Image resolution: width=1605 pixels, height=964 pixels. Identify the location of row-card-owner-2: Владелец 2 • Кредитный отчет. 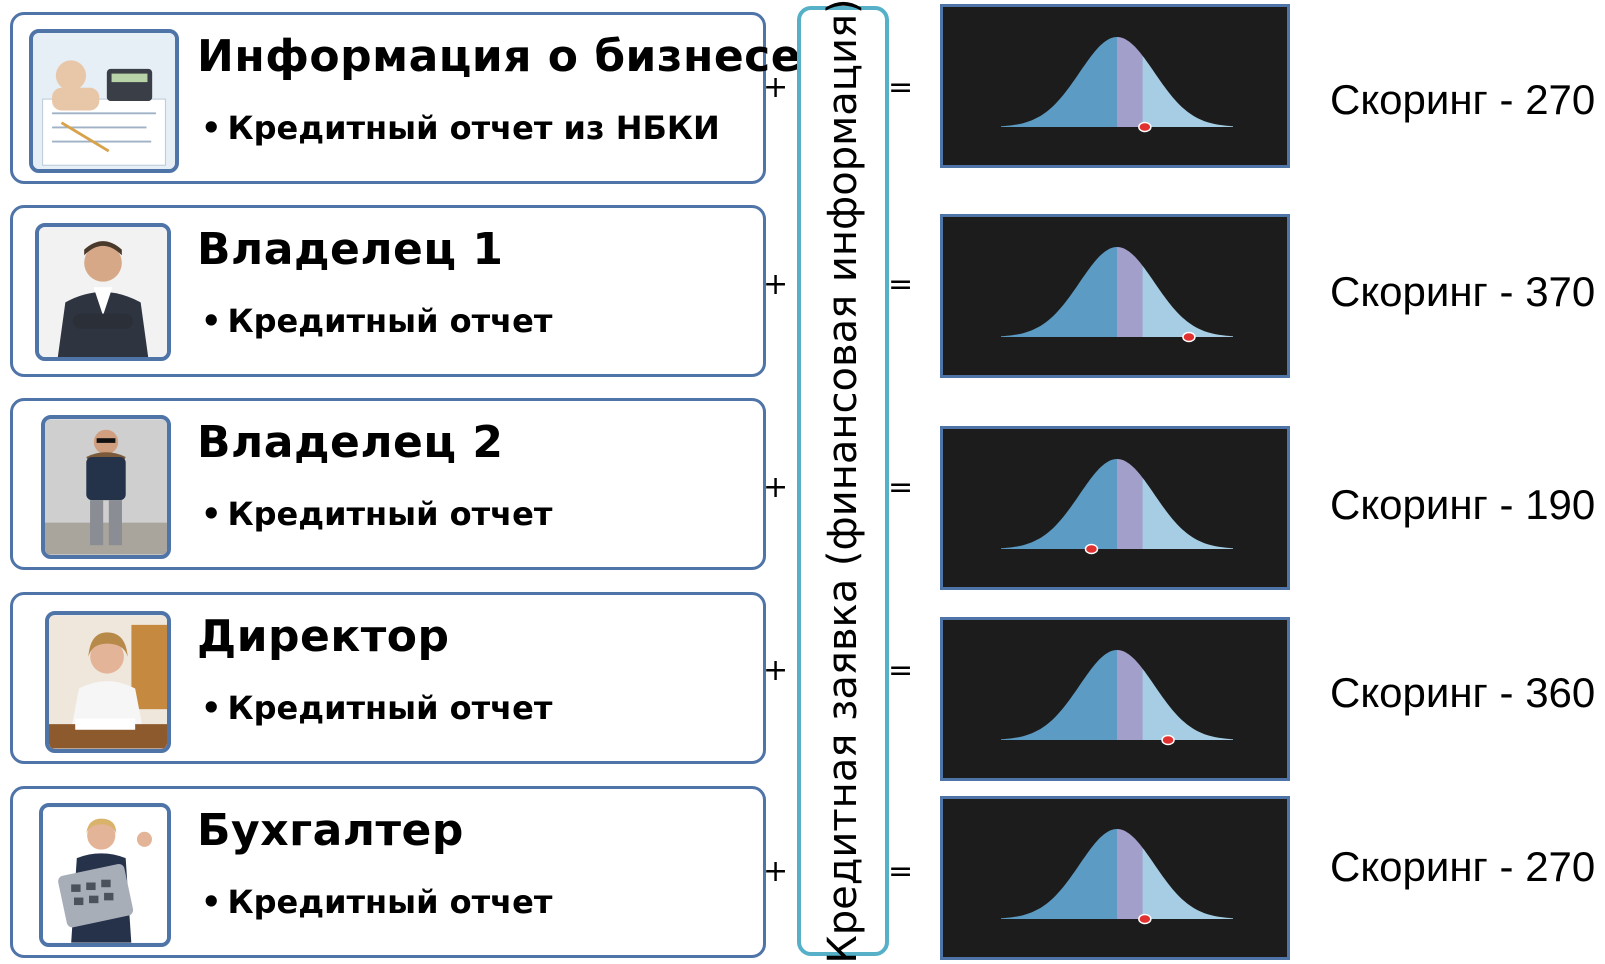
(388, 484).